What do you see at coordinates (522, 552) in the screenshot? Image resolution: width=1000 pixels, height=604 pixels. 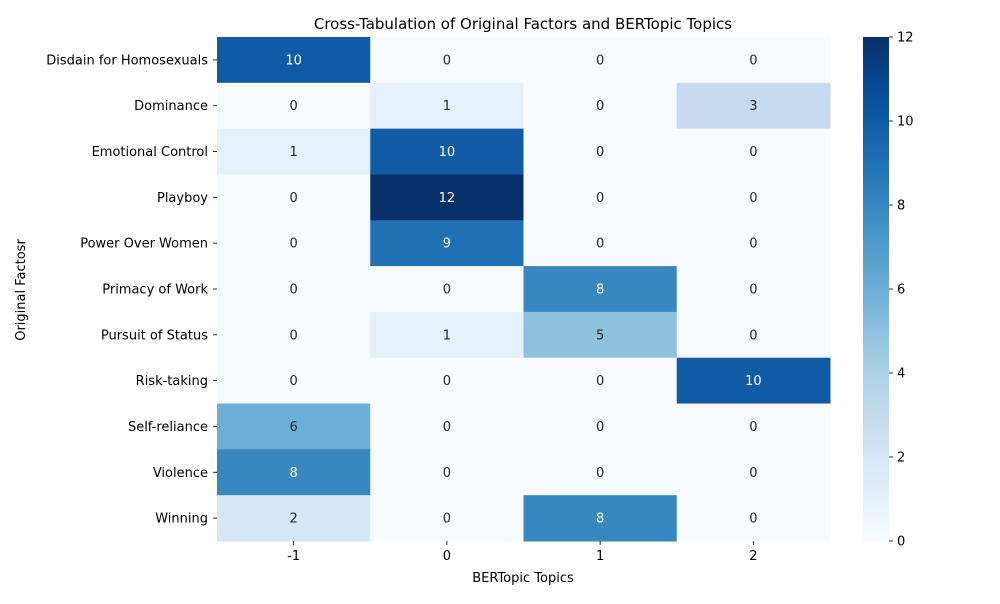 I see `x-axis: -1 0 1 2` at bounding box center [522, 552].